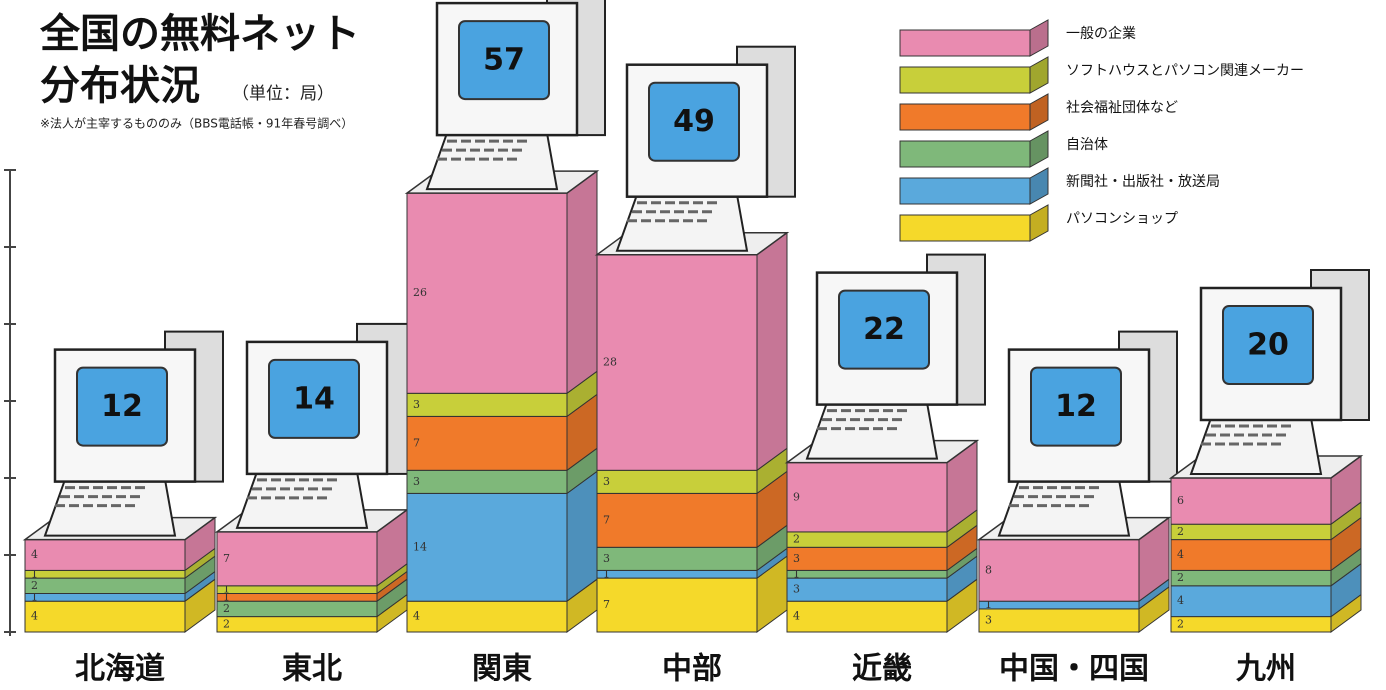 This screenshot has width=1386, height=690. I want to click on total-label: 49, so click(694, 121).